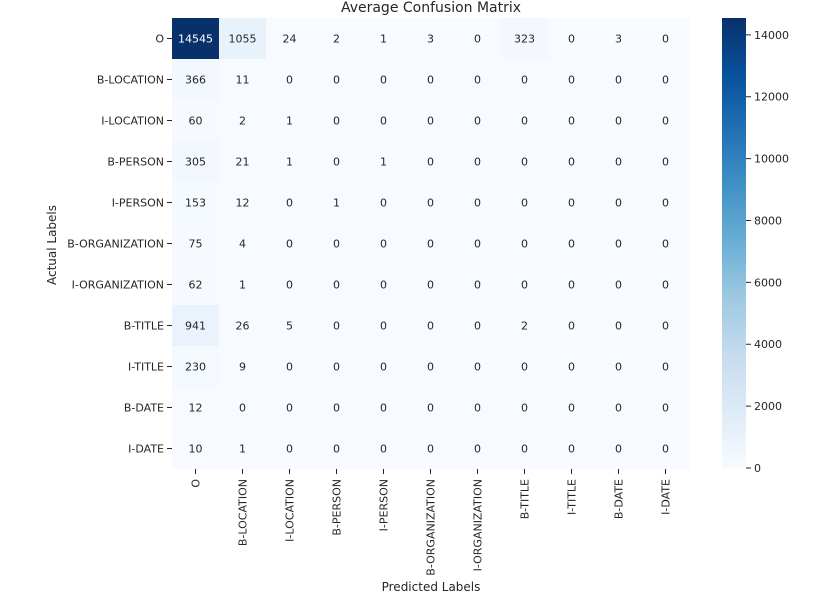 The height and width of the screenshot is (604, 820). What do you see at coordinates (431, 527) in the screenshot?
I see `x-tick-label: B-ORGANIZATION` at bounding box center [431, 527].